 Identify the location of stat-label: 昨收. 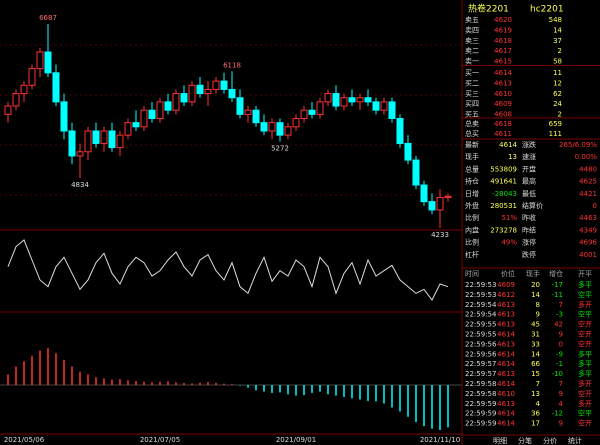
(529, 217).